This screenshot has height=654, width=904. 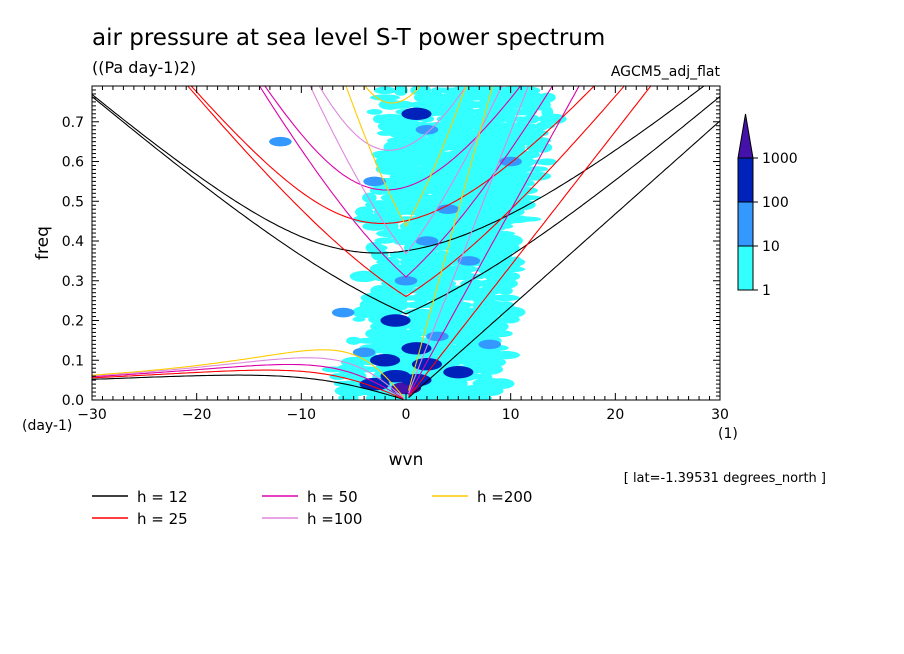 I want to click on lat-annotation: [ lat=-1.39531 degrees_north ], so click(x=725, y=478).